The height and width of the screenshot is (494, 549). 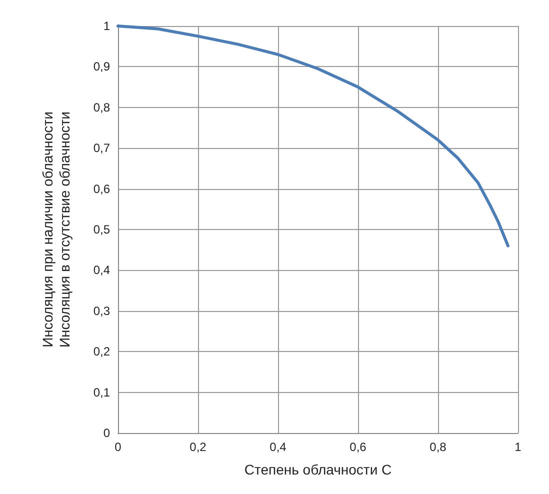 I want to click on x-tick-label: 0,2, so click(x=198, y=447).